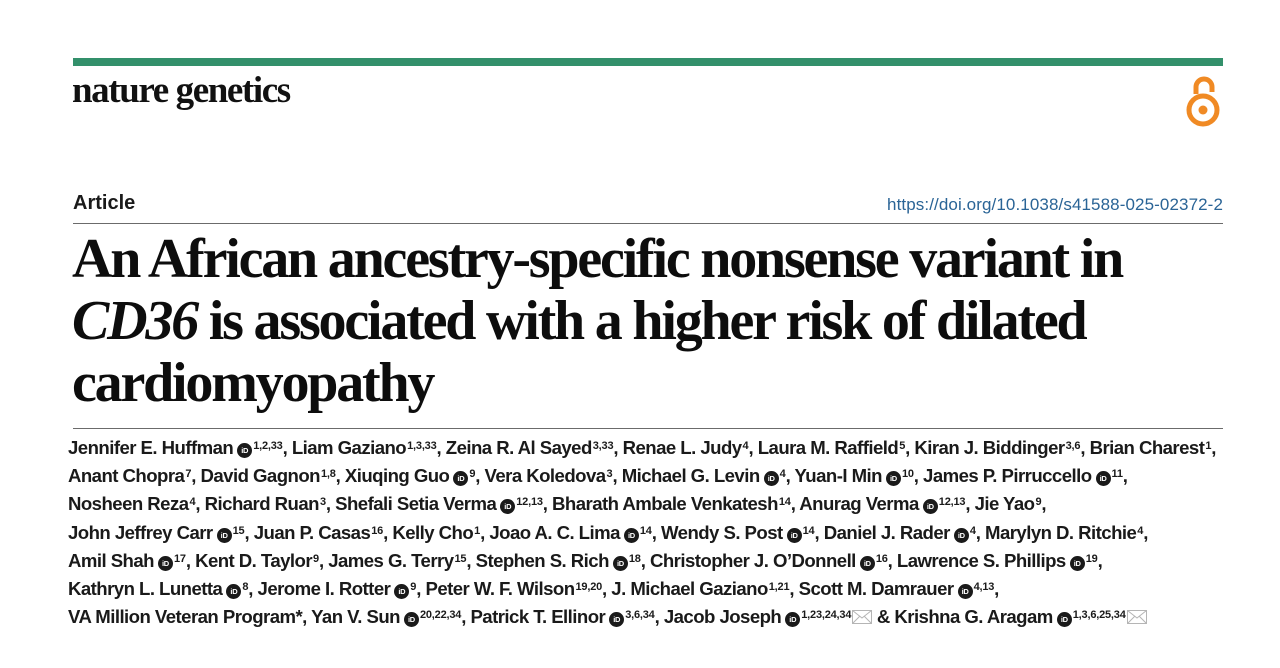 The image size is (1280, 668). What do you see at coordinates (145, 589) in the screenshot?
I see `author-name: Kathryn L. Lunetta` at bounding box center [145, 589].